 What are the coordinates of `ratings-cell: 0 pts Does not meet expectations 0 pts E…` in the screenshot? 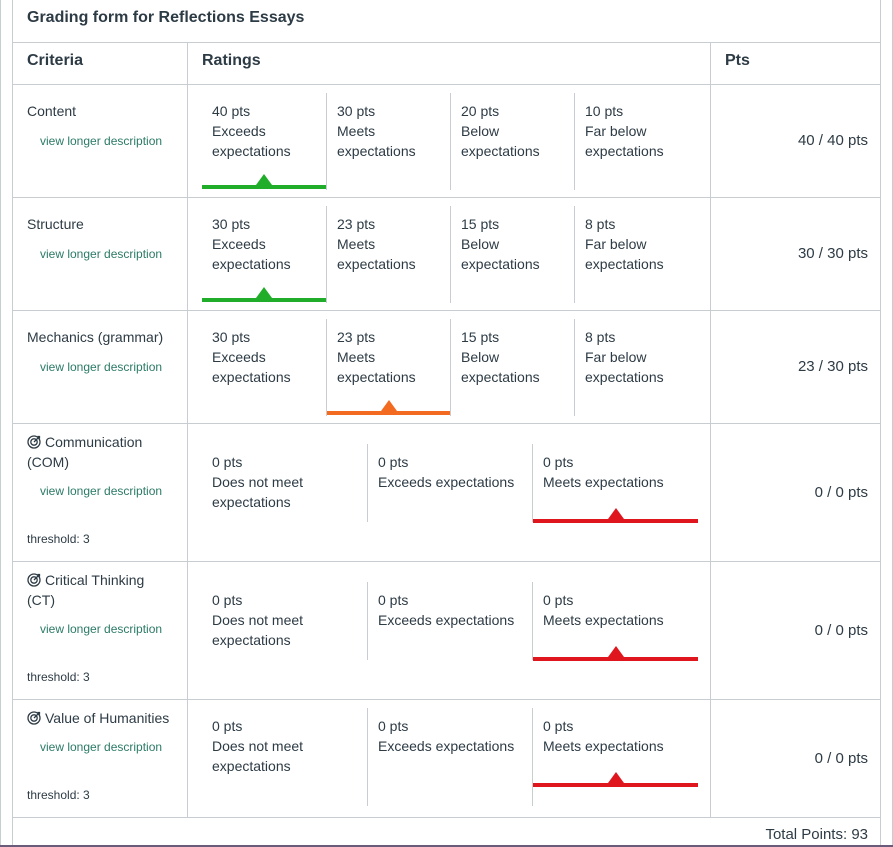 It's located at (449, 758).